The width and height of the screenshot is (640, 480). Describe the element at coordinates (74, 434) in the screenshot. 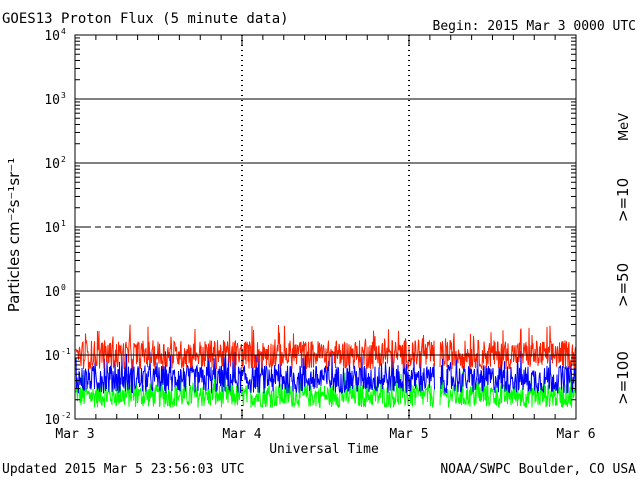

I see `x-tick-label: Mar 3` at that location.